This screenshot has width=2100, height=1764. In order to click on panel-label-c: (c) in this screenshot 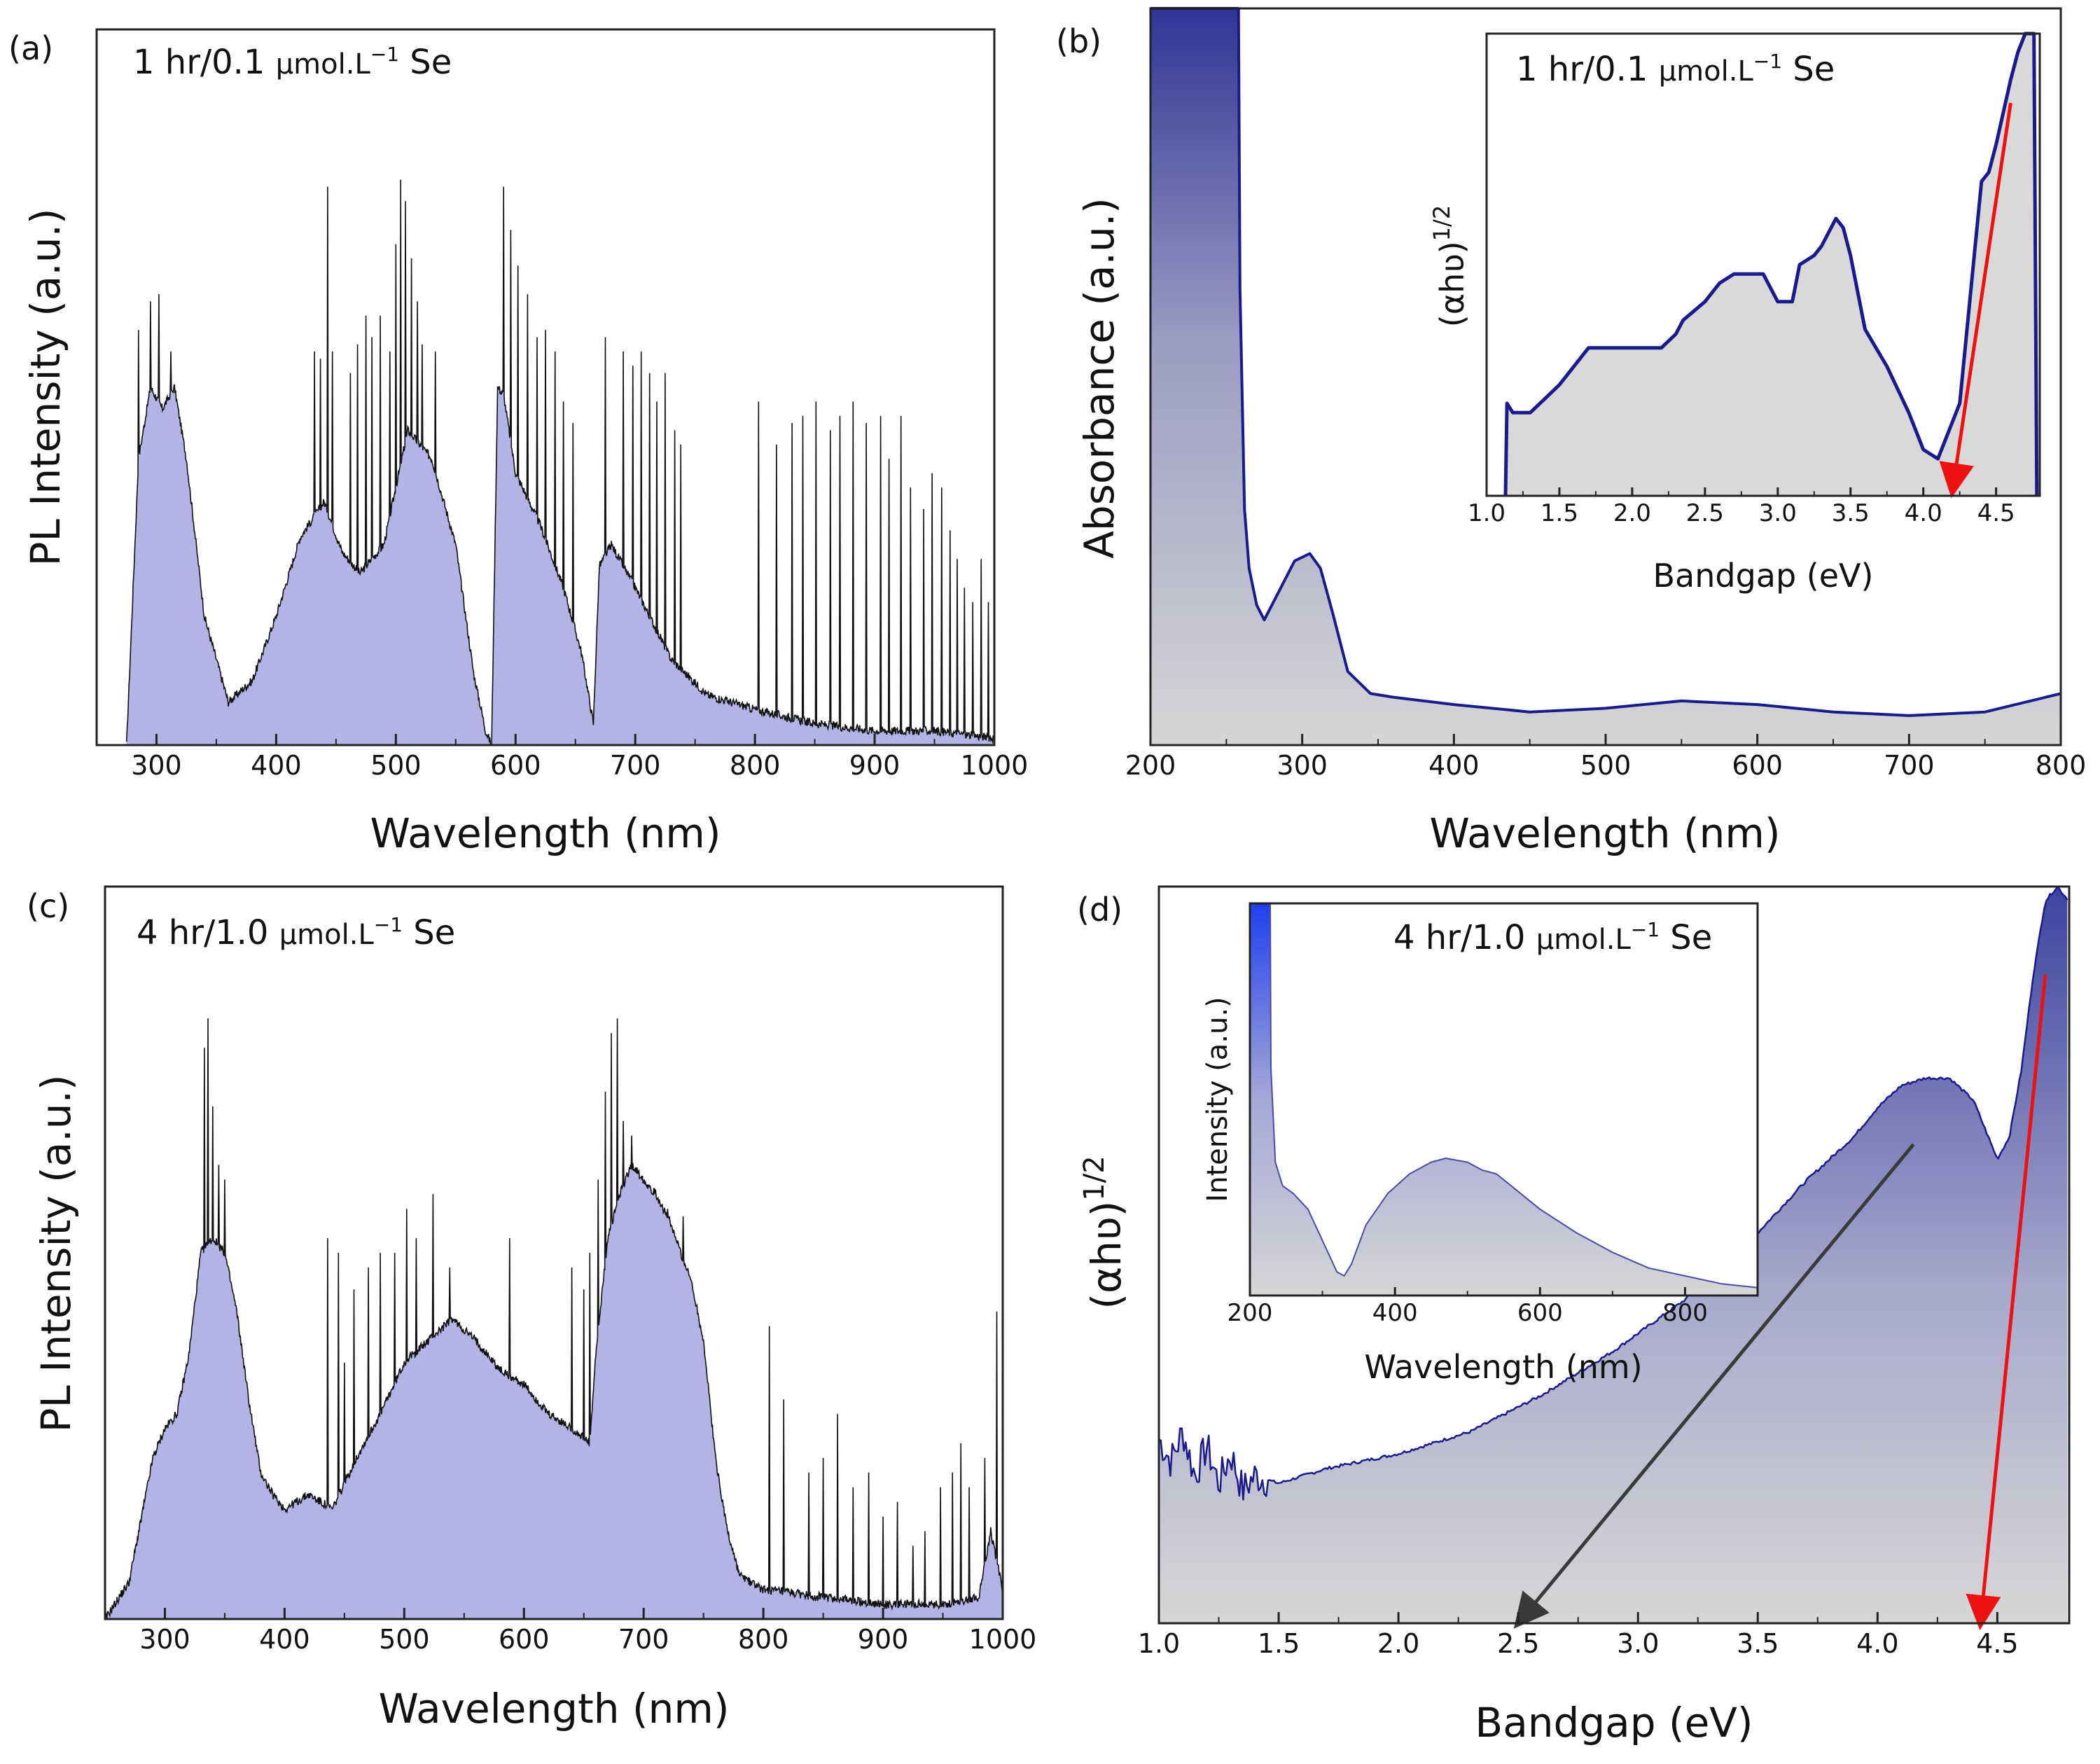, I will do `click(48, 906)`.